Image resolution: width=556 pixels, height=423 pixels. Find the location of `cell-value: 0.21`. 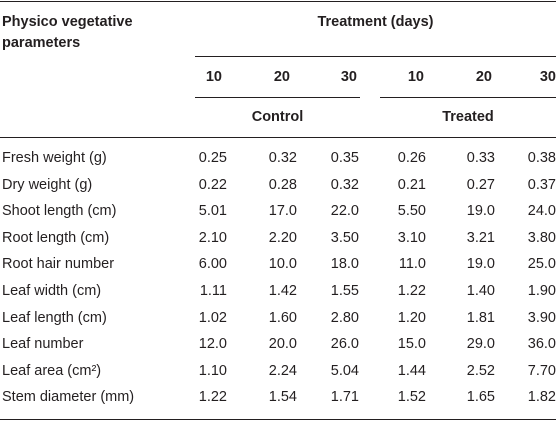

cell-value: 0.21 is located at coordinates (411, 184).